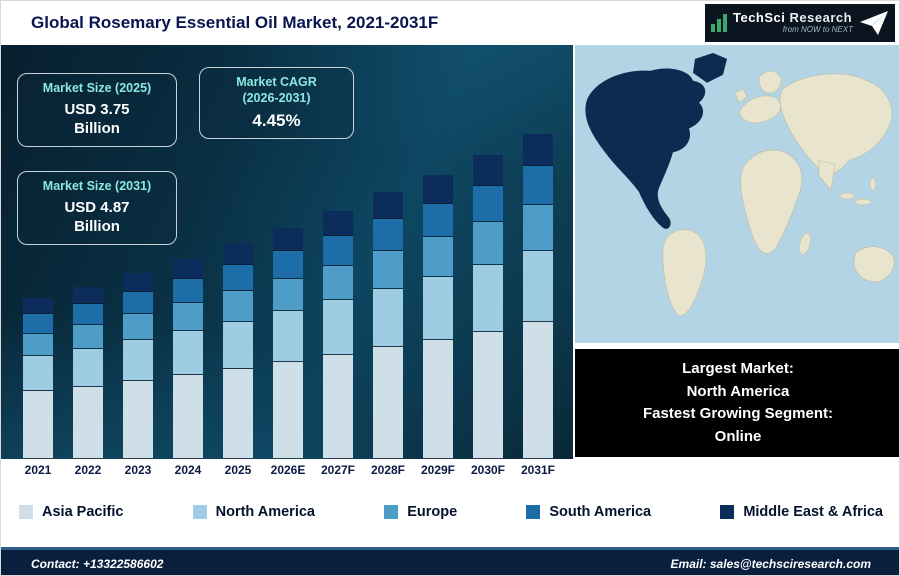  I want to click on madagascar-region, so click(805, 243).